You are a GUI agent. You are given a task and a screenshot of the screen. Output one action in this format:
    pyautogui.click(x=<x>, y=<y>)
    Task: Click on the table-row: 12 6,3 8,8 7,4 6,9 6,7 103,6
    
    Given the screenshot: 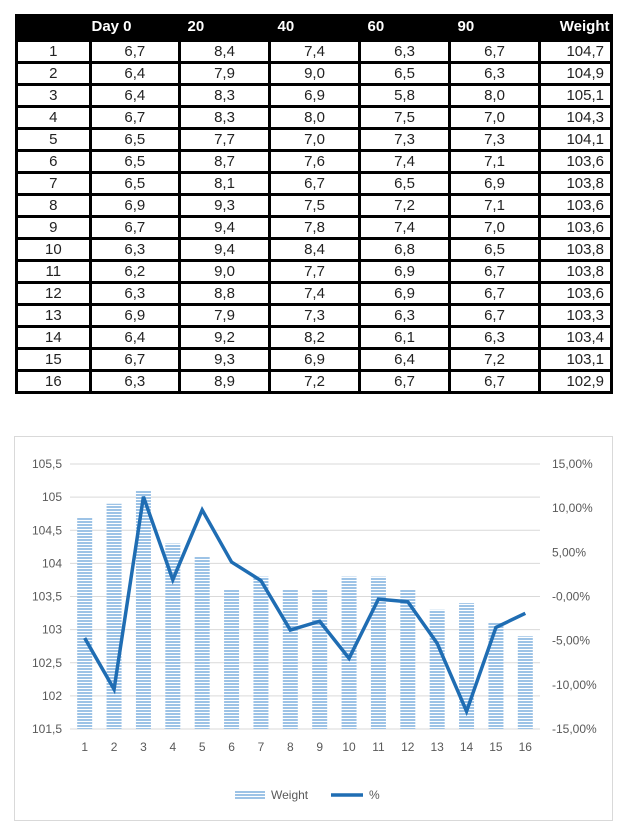 What is the action you would take?
    pyautogui.click(x=314, y=293)
    